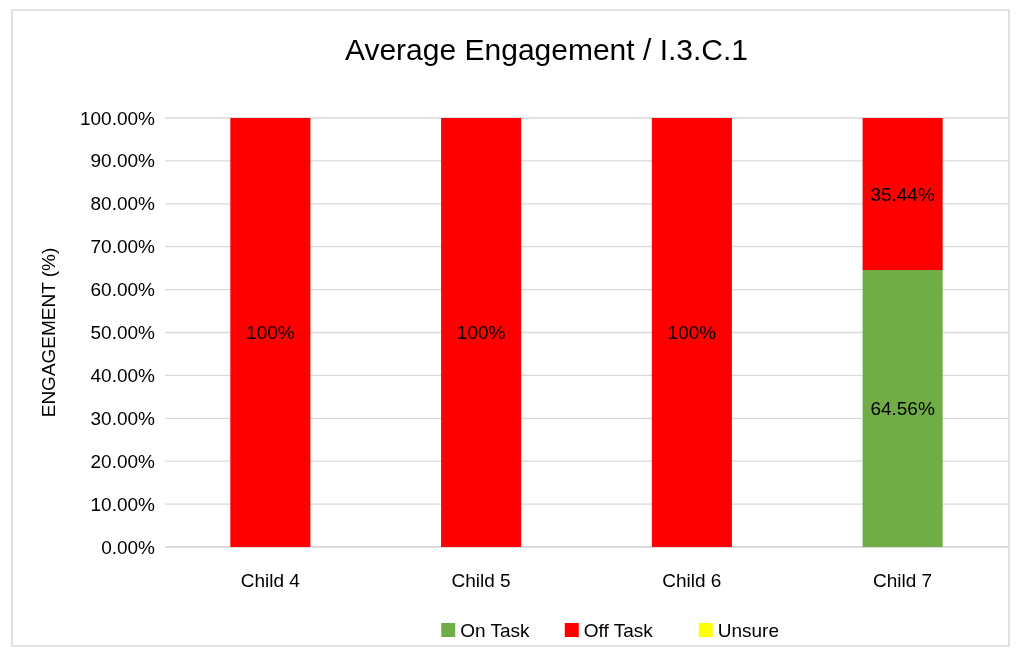 Image resolution: width=1019 pixels, height=657 pixels. What do you see at coordinates (902, 194) in the screenshot?
I see `data-label: 35.44%` at bounding box center [902, 194].